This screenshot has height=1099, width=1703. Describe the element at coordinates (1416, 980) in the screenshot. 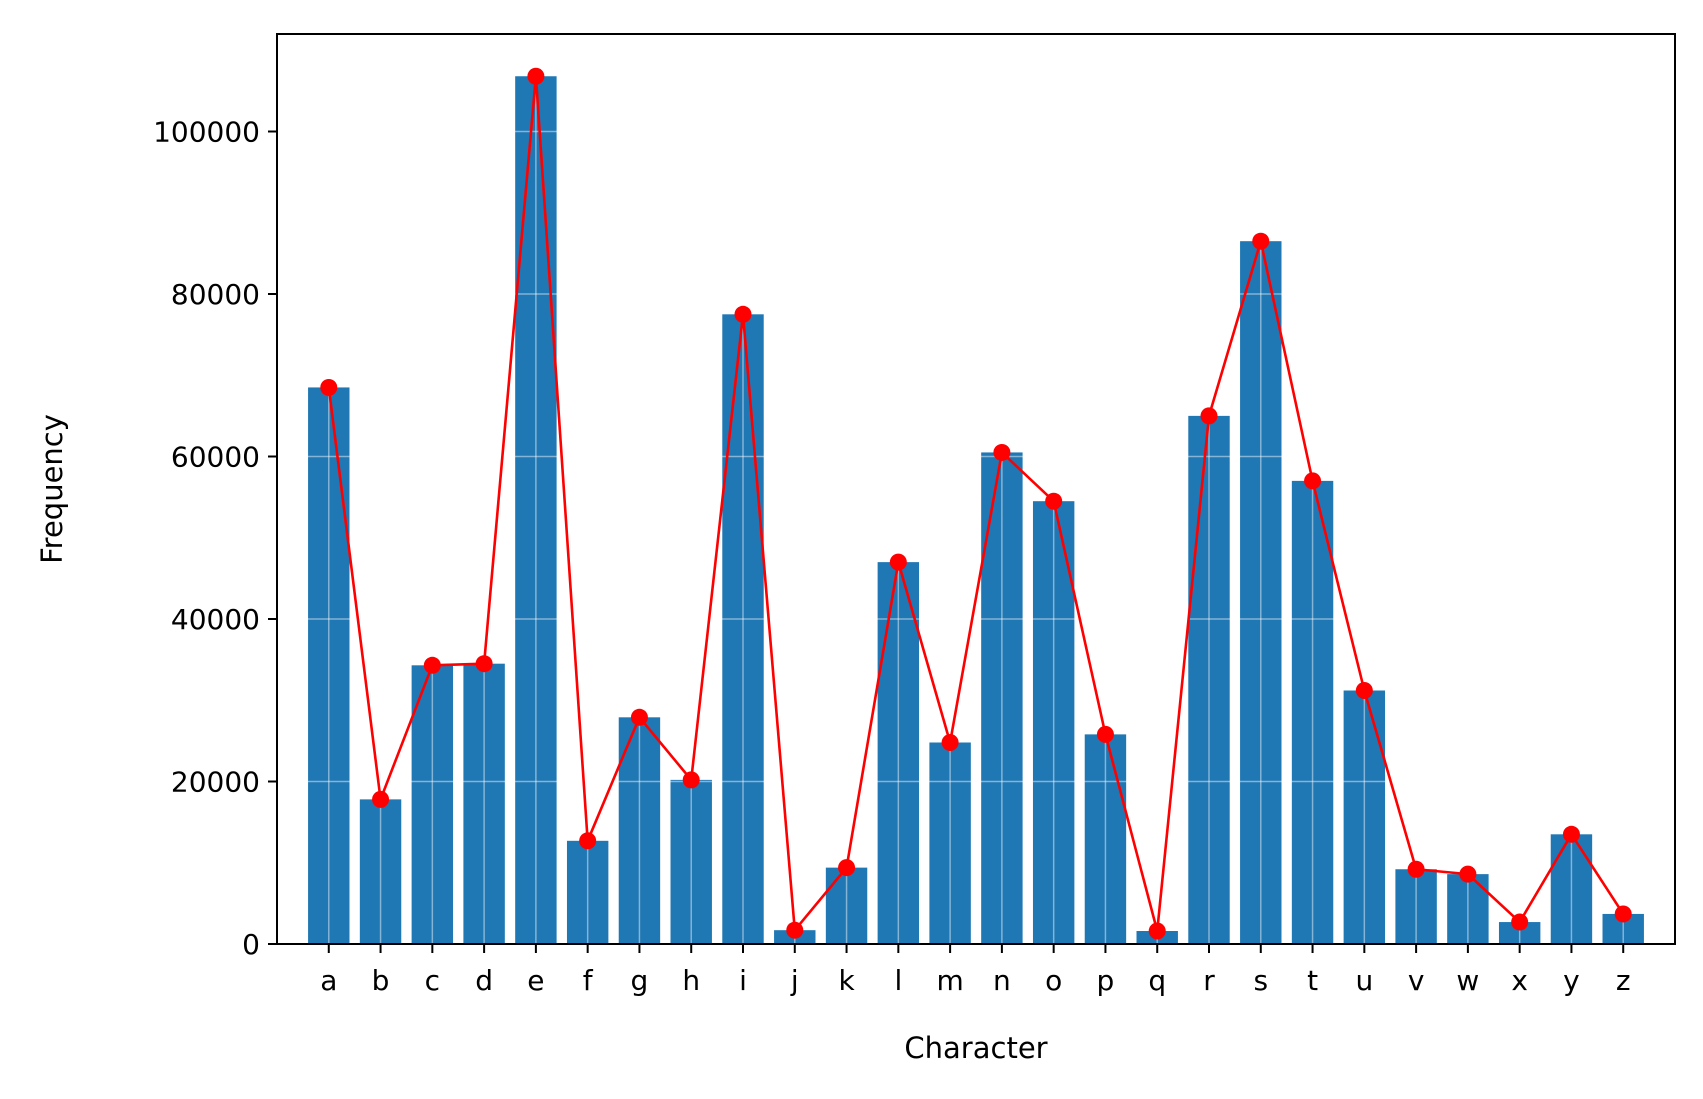

I see `x-tick-label-v: v` at that location.